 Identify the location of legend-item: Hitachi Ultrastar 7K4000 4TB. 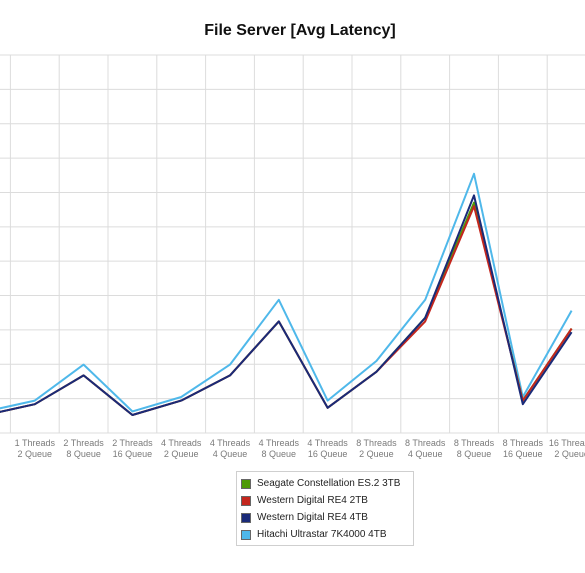
(325, 534).